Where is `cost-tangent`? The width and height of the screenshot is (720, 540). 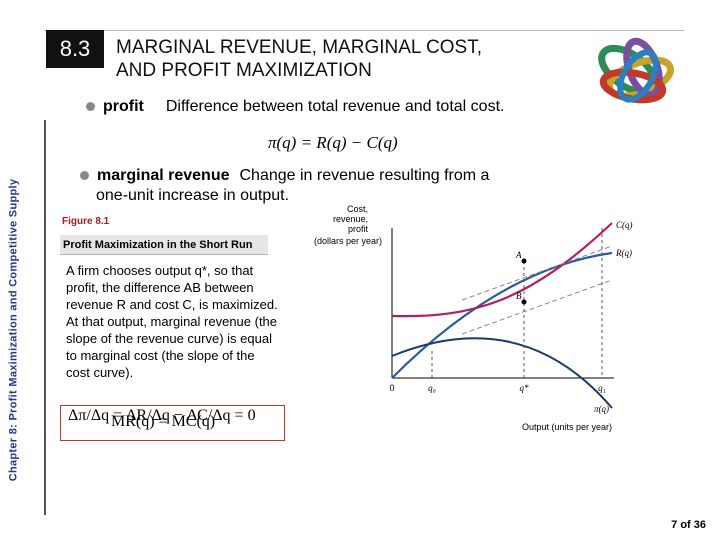
cost-tangent is located at coordinates (537, 307).